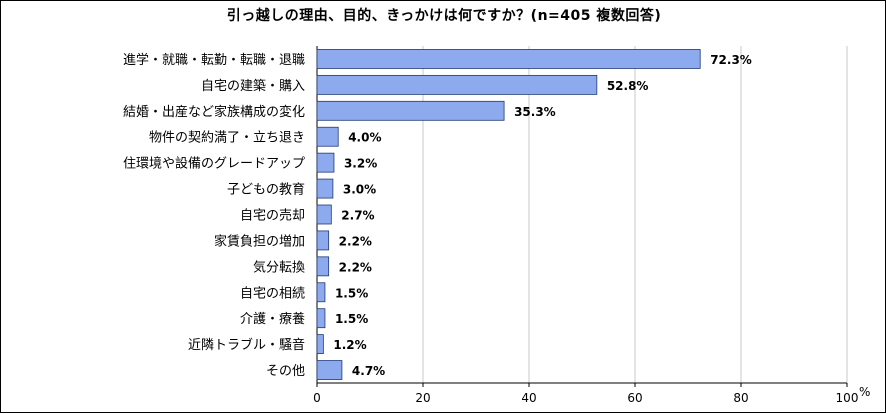  I want to click on category-label: 物件の契約満了・立ち退き, so click(227, 138).